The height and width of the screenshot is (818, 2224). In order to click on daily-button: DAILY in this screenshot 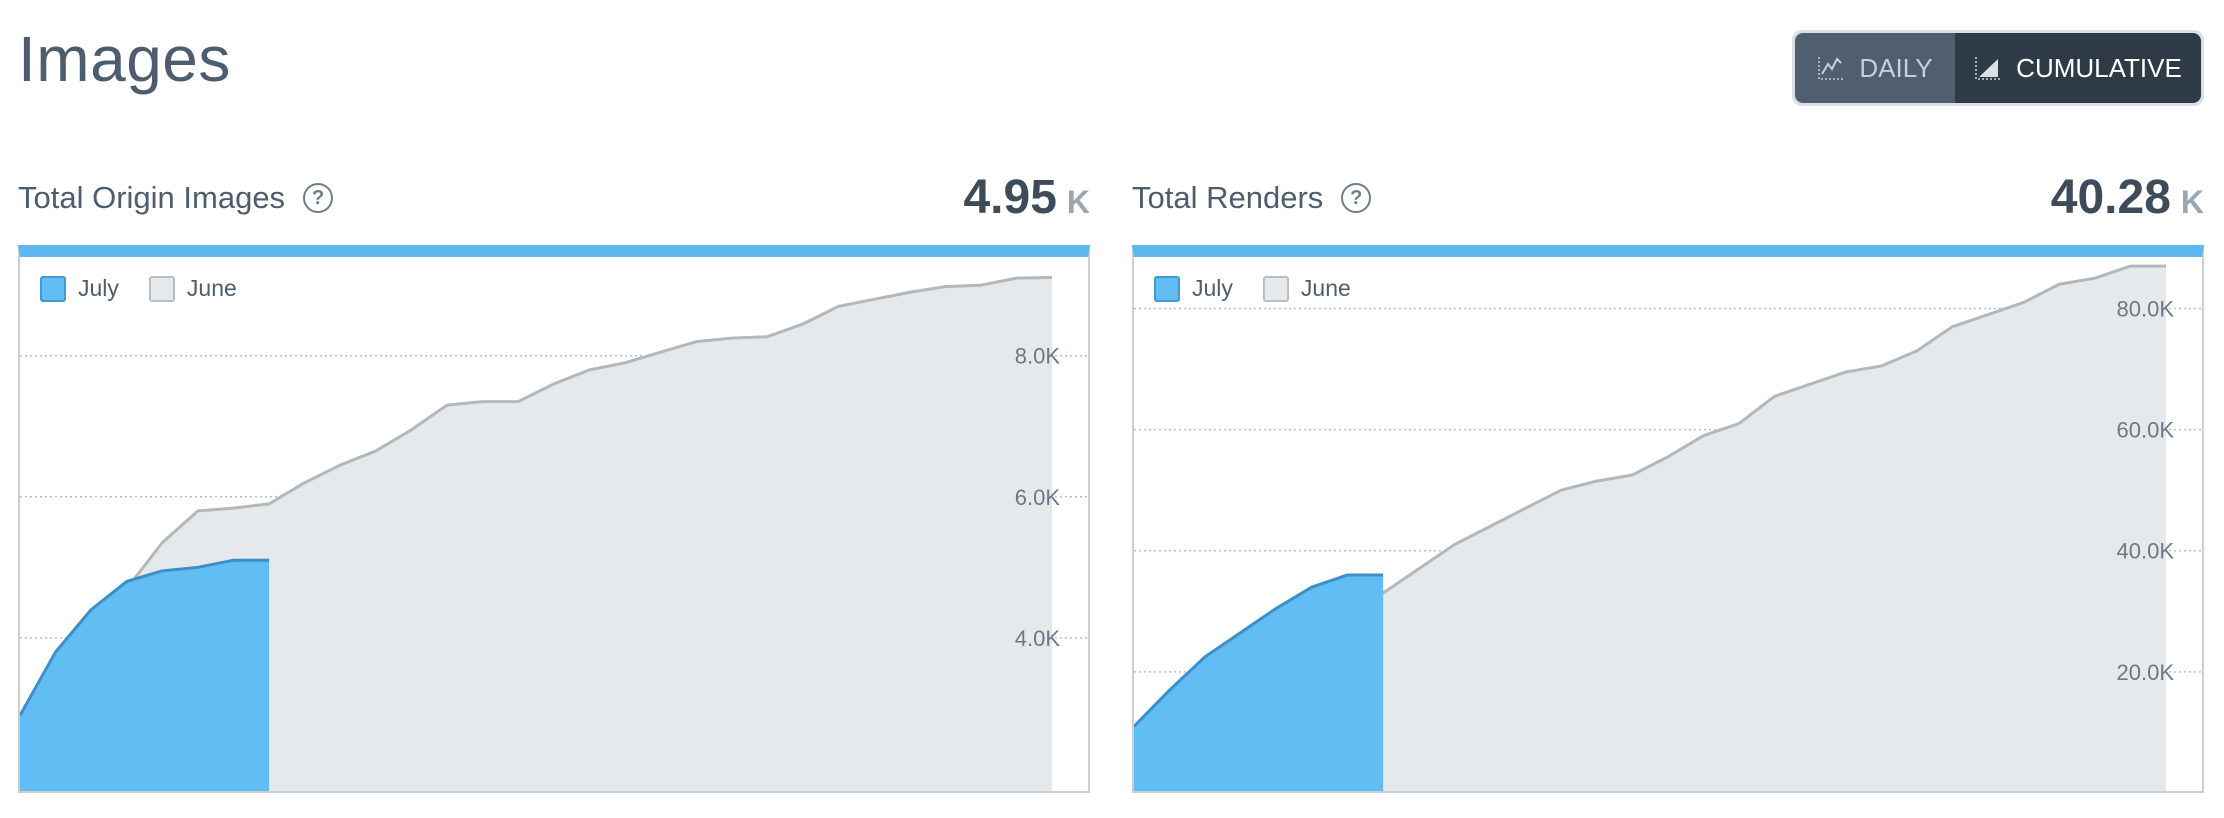, I will do `click(1875, 68)`.